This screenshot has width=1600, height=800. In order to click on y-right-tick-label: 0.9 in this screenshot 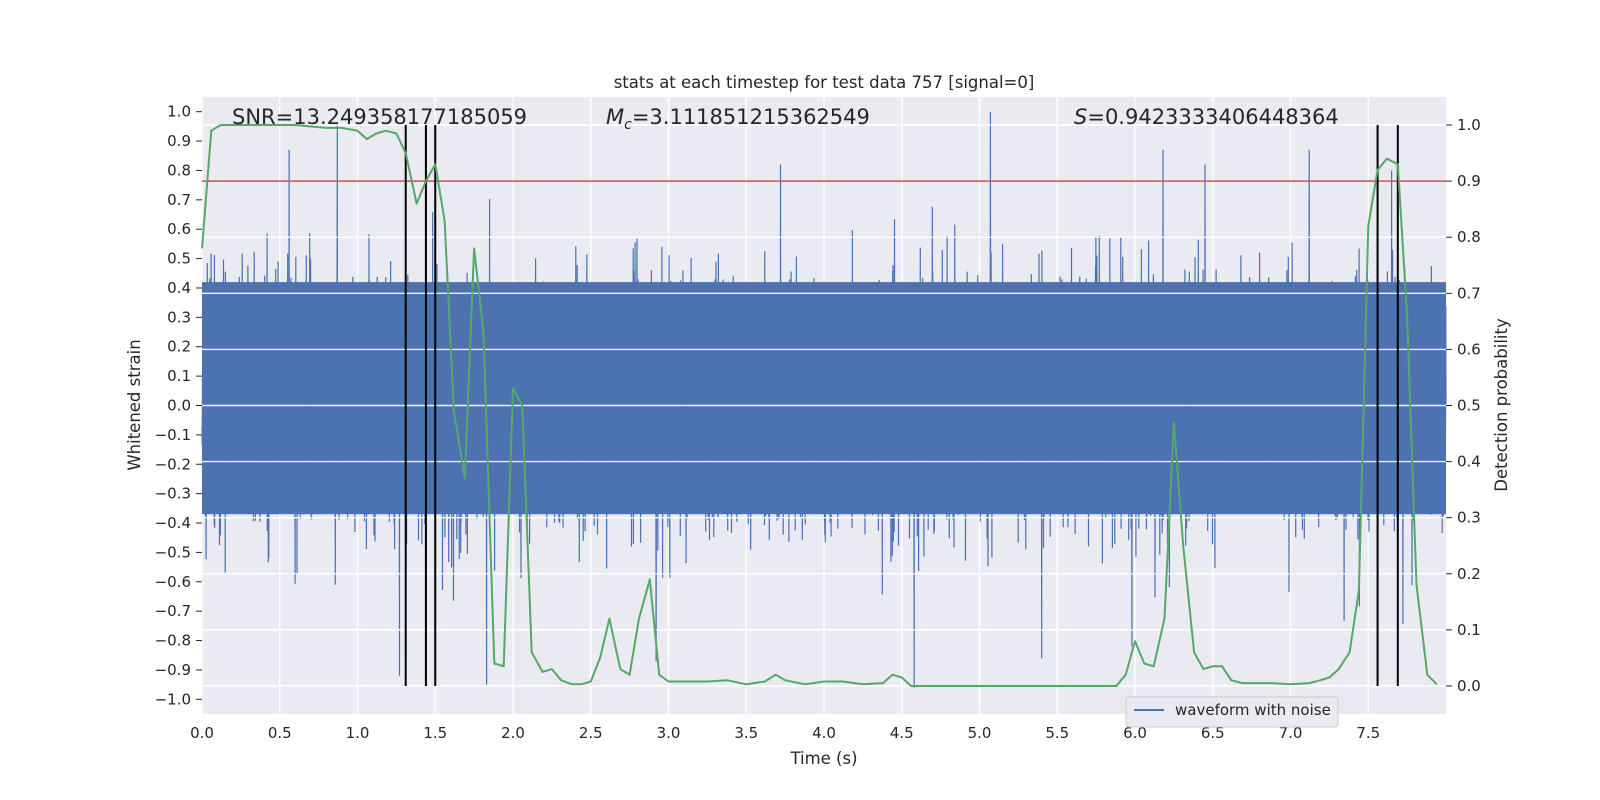, I will do `click(1469, 181)`.